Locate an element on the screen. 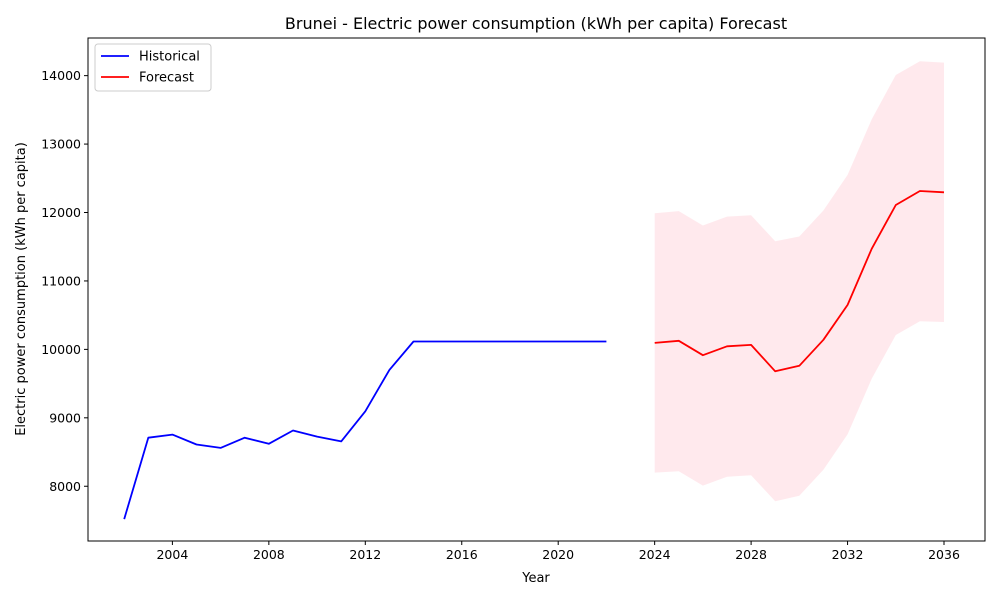 This screenshot has height=600, width=1000. x-axis-ticks: 2004 2008 2012 2016 2020 2024 2028 2032 2036 is located at coordinates (558, 551).